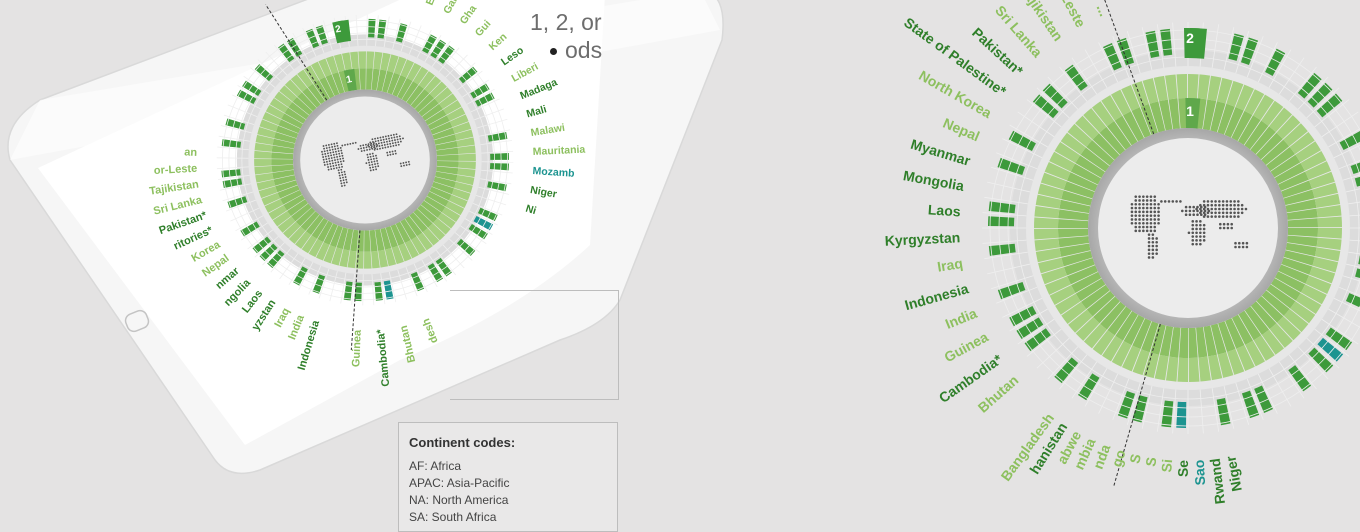 The image size is (1360, 532). Describe the element at coordinates (936, 296) in the screenshot. I see `country-label: Indonesia` at that location.